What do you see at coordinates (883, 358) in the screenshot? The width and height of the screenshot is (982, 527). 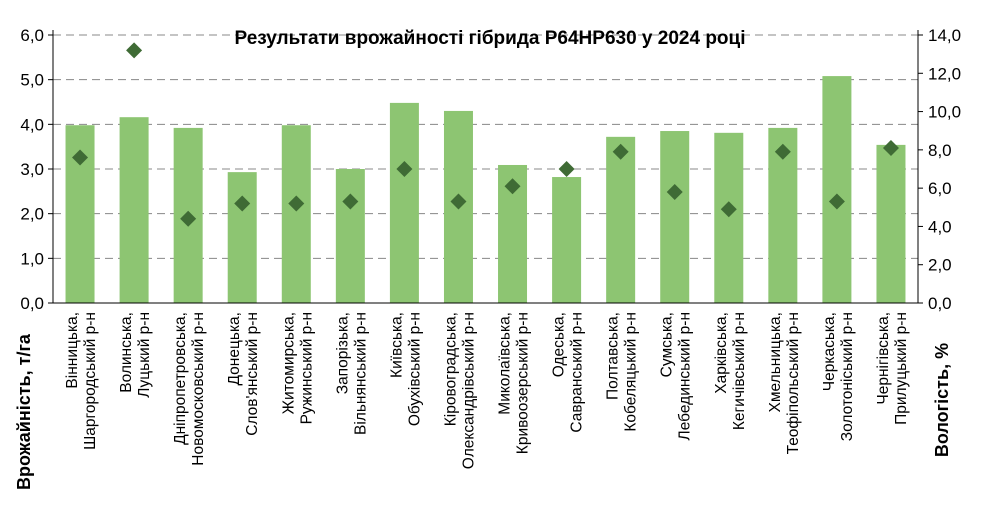 I see `category-label-line: Чернігівська,` at bounding box center [883, 358].